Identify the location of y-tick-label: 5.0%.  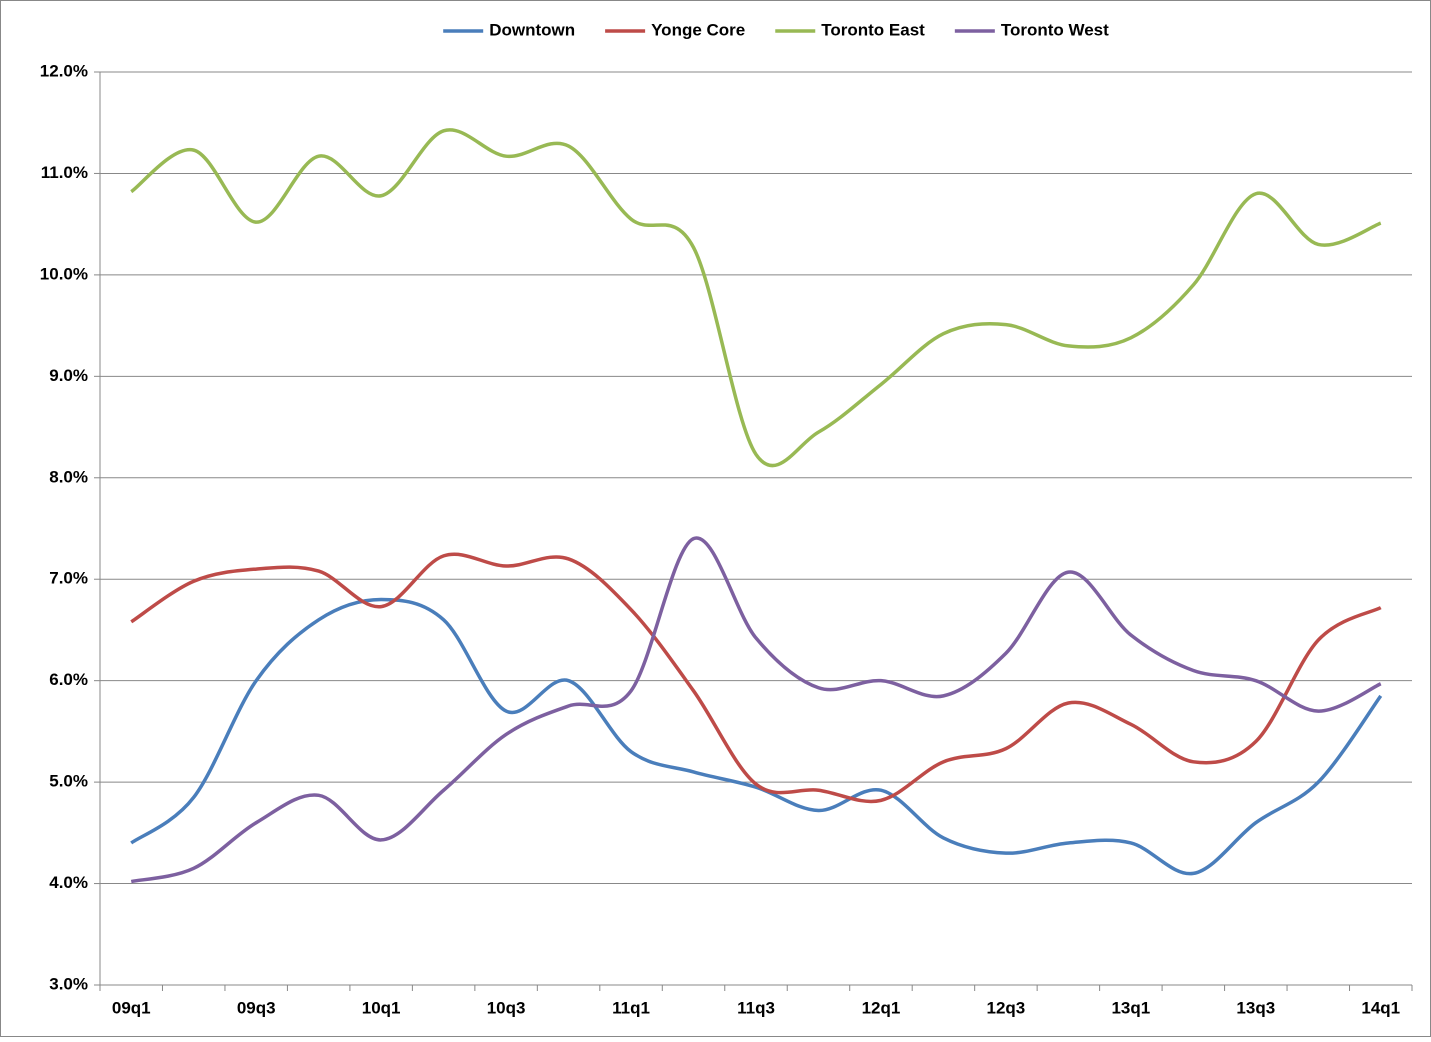
(68, 781).